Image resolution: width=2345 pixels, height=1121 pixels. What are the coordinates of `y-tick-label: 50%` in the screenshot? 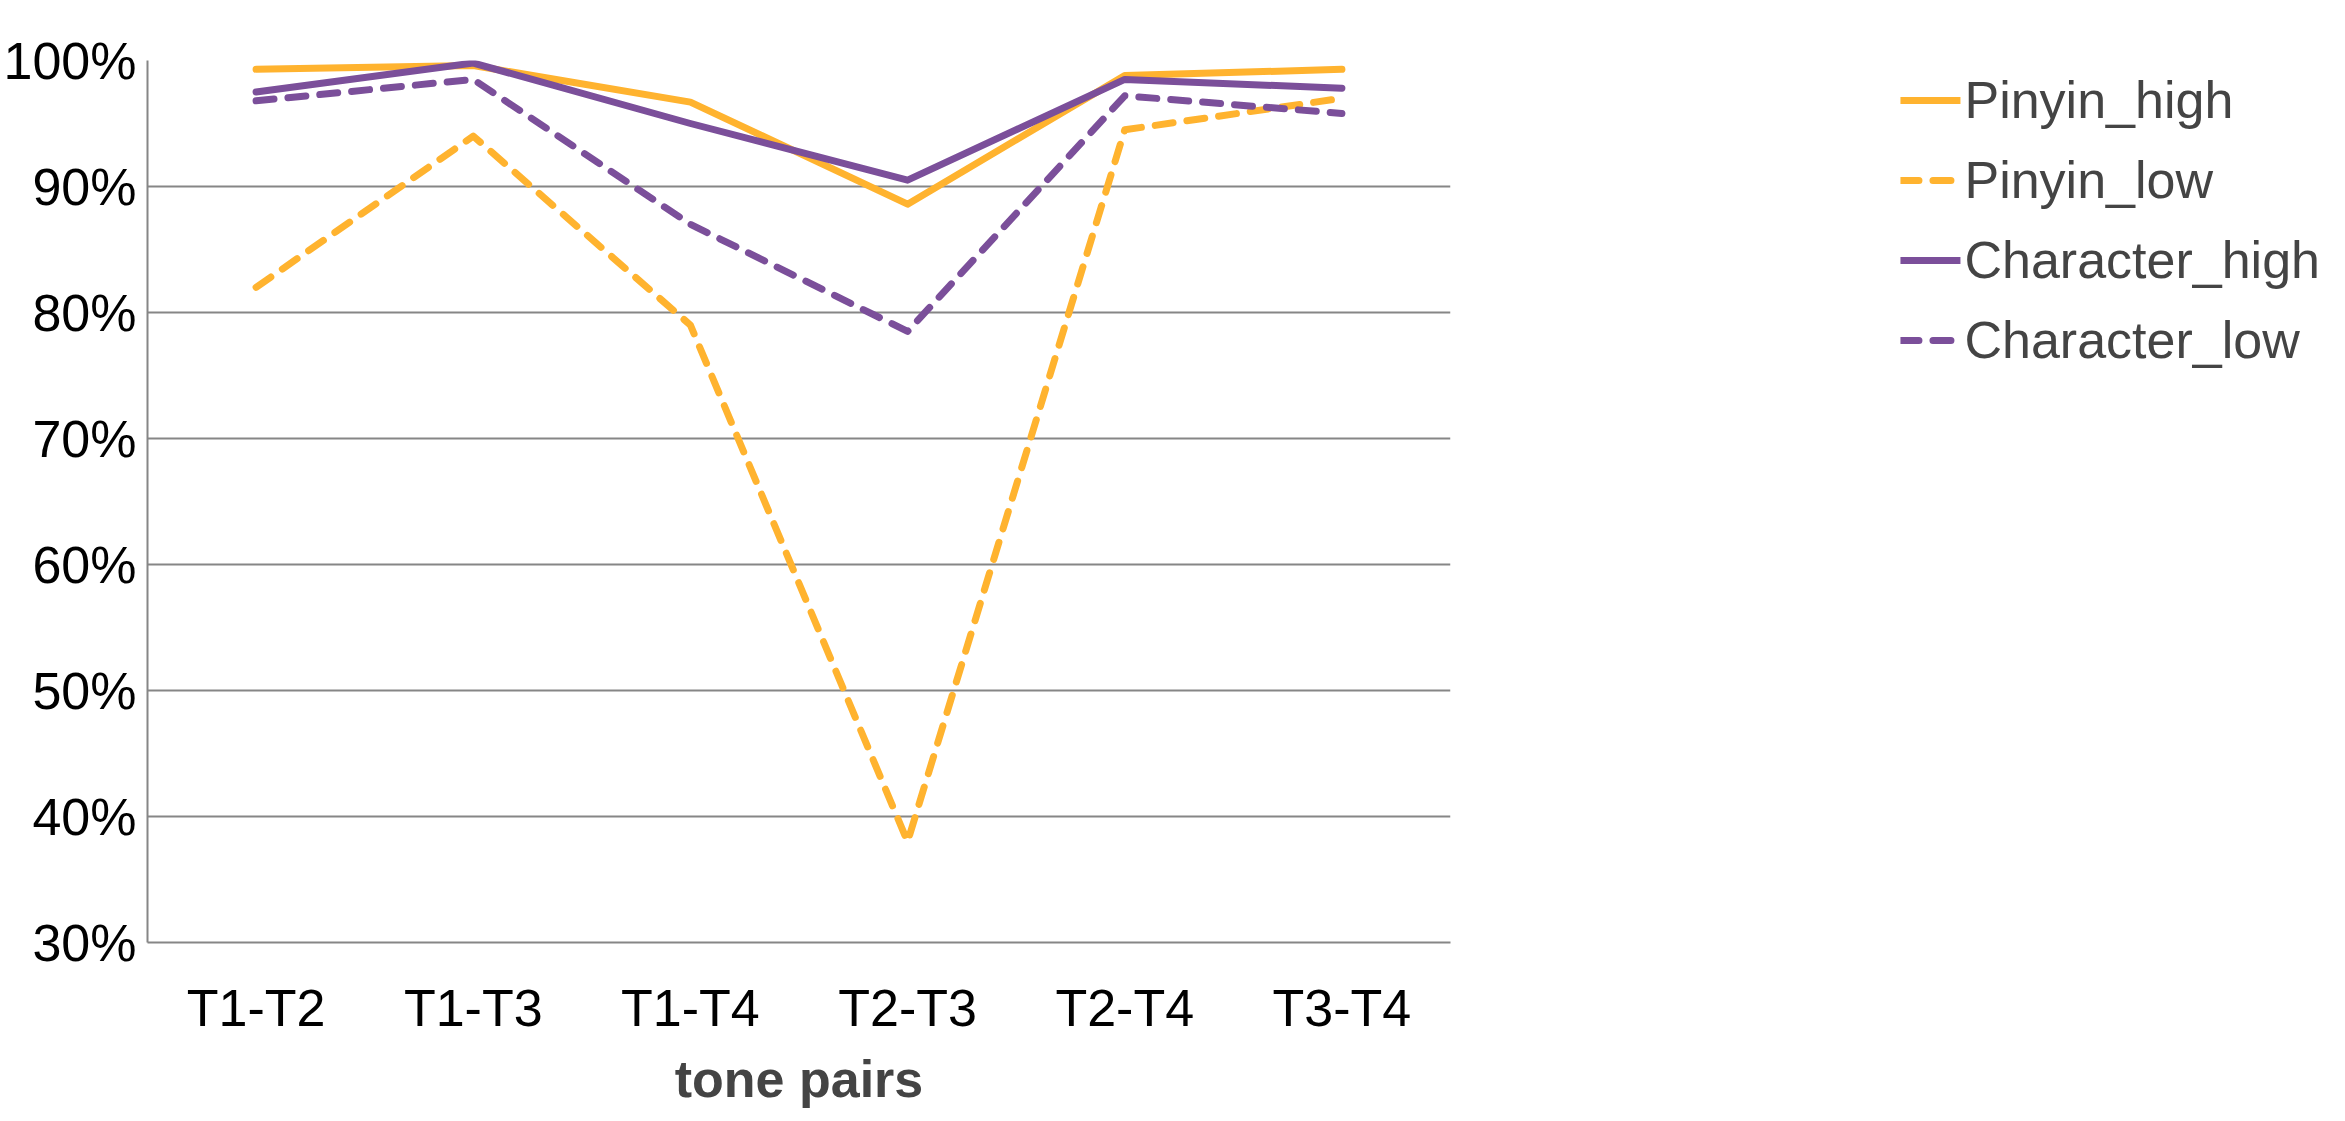 It's located at (84, 690).